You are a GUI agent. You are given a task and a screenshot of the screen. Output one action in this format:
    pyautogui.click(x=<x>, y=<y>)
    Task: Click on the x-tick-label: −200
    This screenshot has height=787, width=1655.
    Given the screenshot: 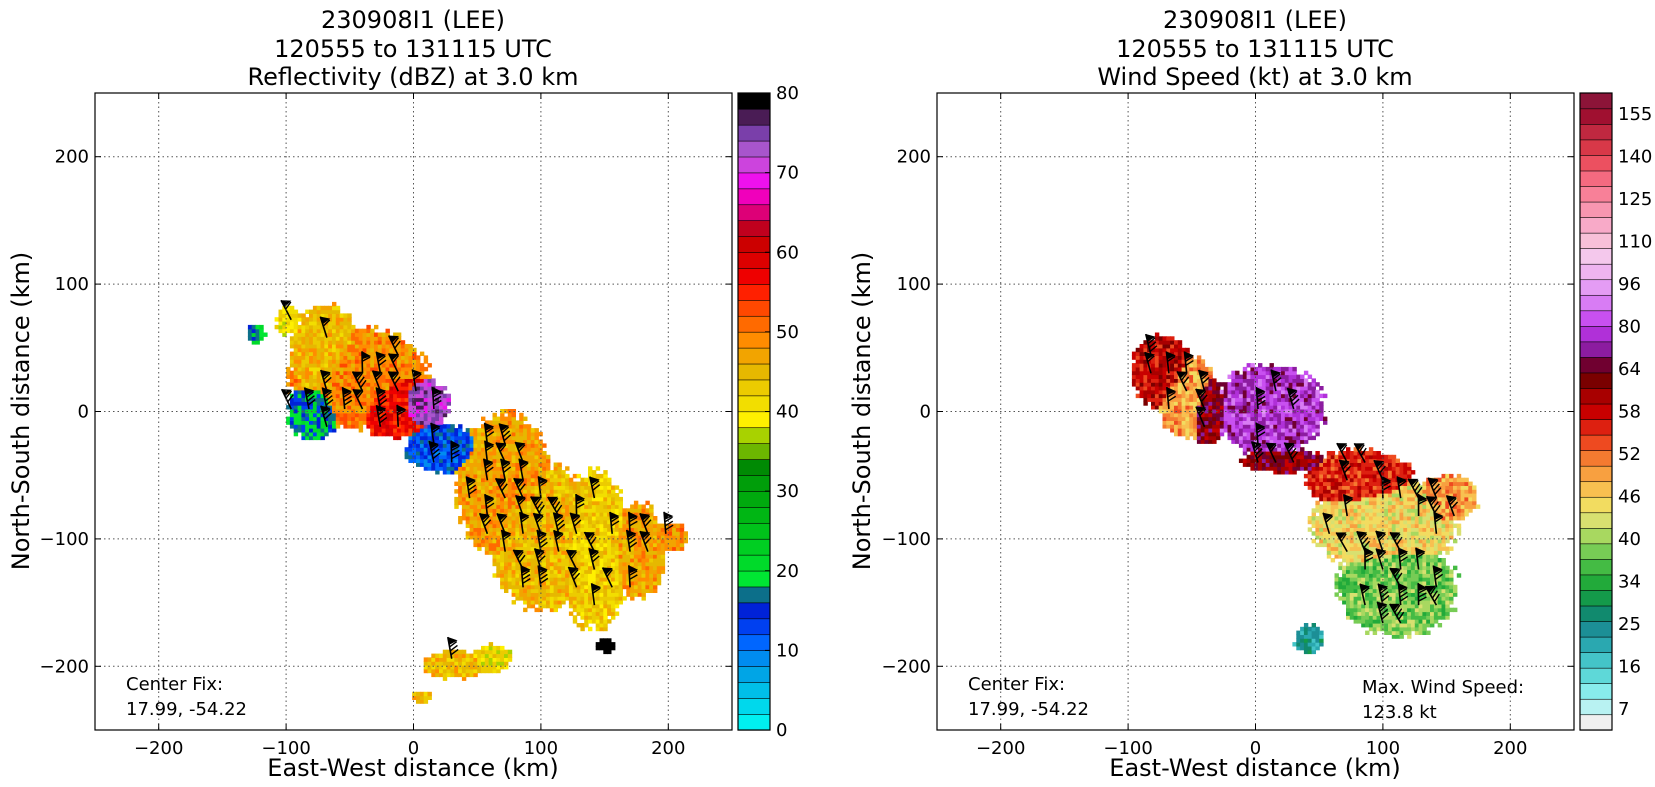 What is the action you would take?
    pyautogui.click(x=158, y=748)
    